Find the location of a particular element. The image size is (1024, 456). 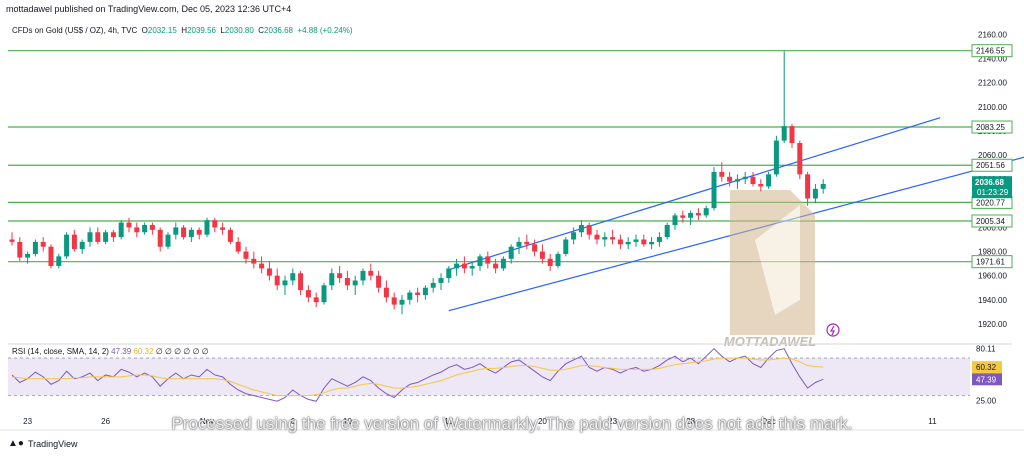

rsi-line is located at coordinates (417, 374).